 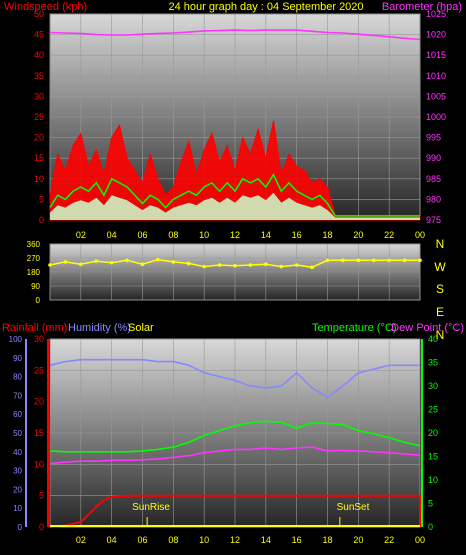 I want to click on wind-y-tick-label: 40, so click(x=39, y=55).